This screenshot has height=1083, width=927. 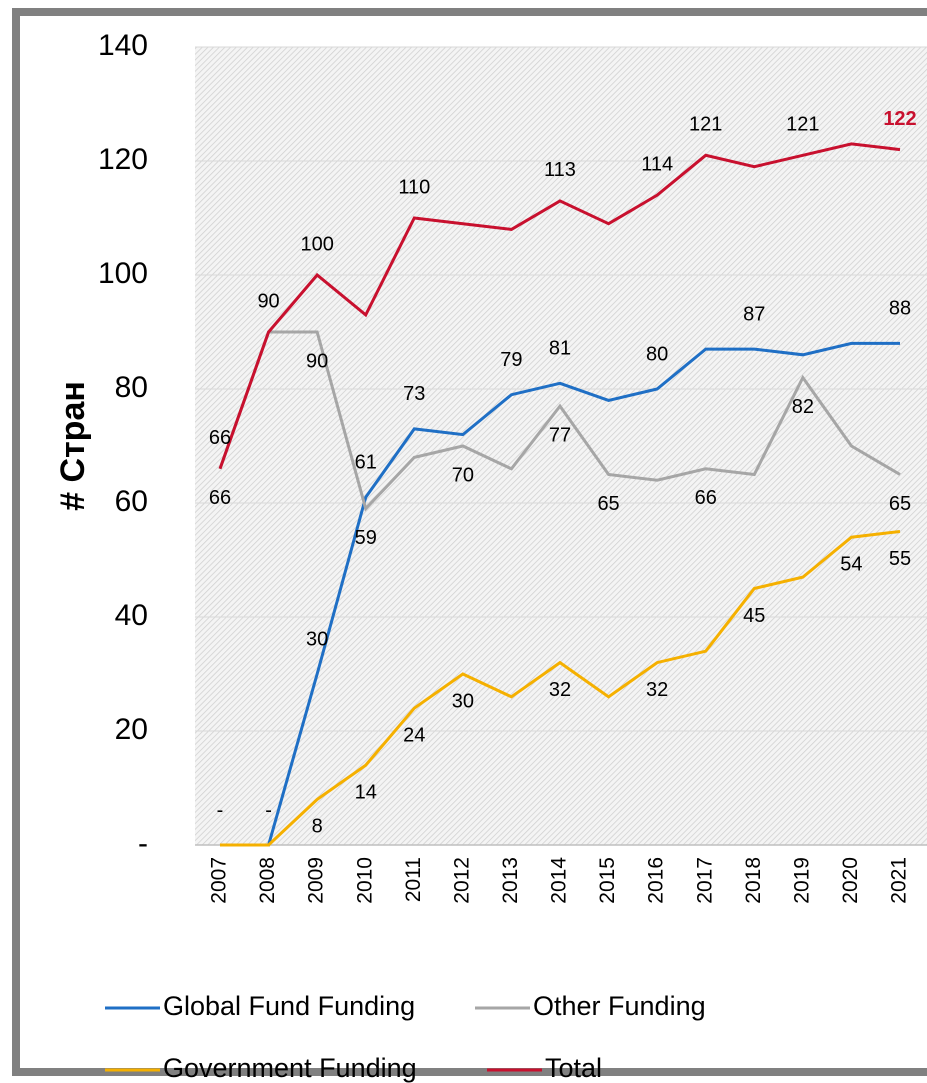 What do you see at coordinates (131, 615) in the screenshot?
I see `y-tick-label: 40` at bounding box center [131, 615].